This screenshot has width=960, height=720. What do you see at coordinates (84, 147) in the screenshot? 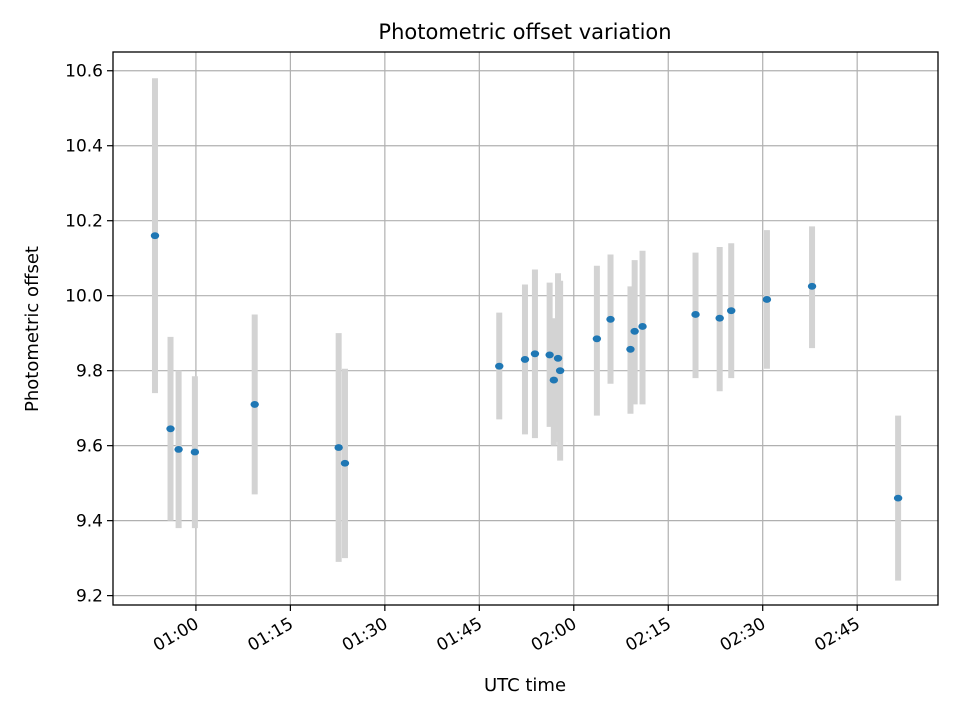
I see `y-tick-label: 10.4` at bounding box center [84, 147].